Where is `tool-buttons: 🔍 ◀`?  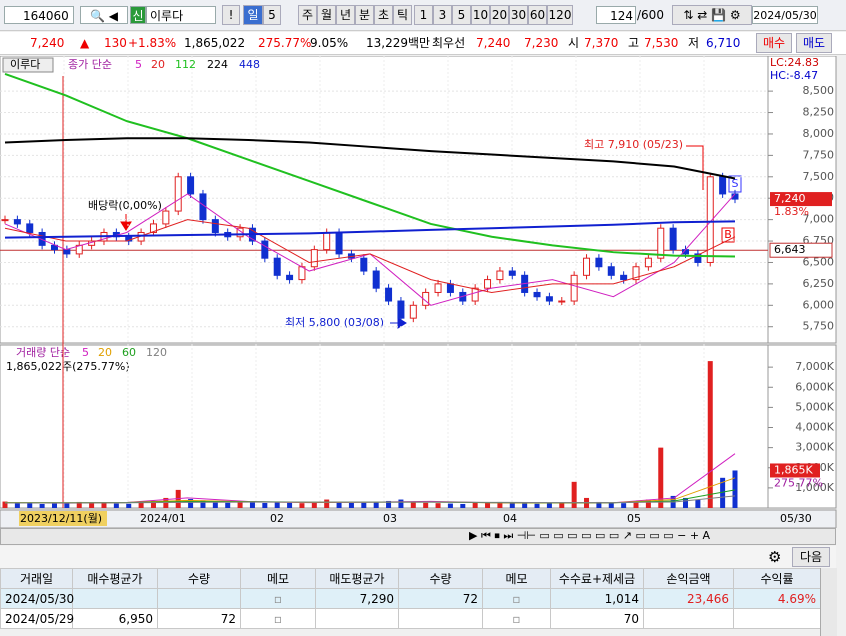 tool-buttons: 🔍 ◀ is located at coordinates (104, 15).